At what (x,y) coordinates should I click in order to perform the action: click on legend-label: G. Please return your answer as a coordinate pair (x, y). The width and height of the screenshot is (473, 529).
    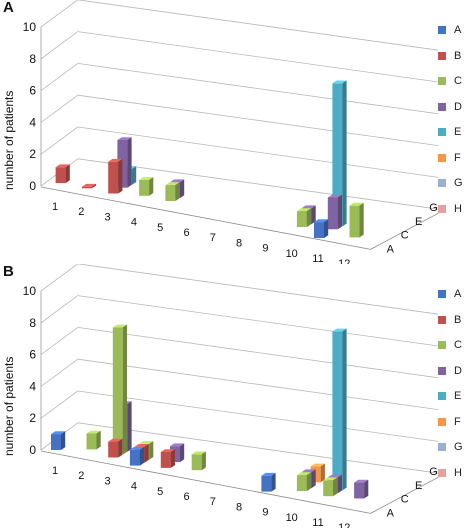
    Looking at the image, I should click on (458, 447).